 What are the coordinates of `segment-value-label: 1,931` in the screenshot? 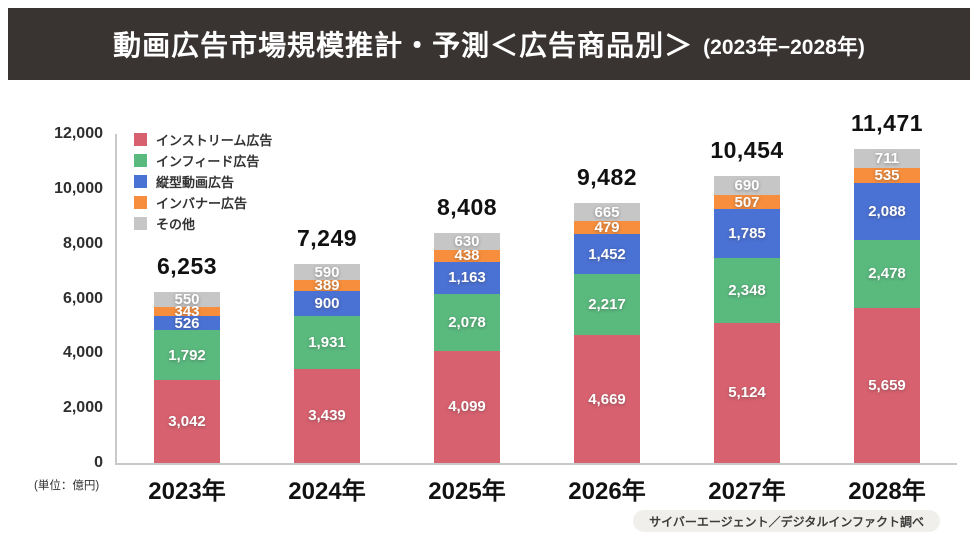 It's located at (327, 342).